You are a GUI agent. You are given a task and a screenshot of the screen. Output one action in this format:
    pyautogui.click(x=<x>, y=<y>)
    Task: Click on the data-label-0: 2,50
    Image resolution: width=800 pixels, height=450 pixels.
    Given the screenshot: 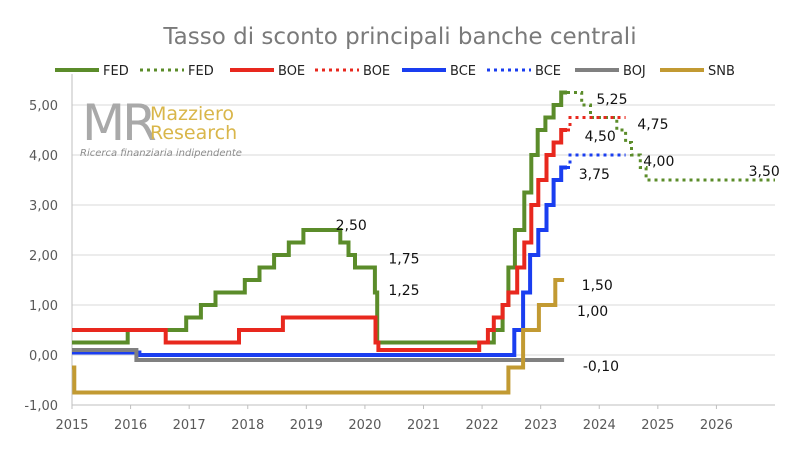 What is the action you would take?
    pyautogui.click(x=351, y=226)
    